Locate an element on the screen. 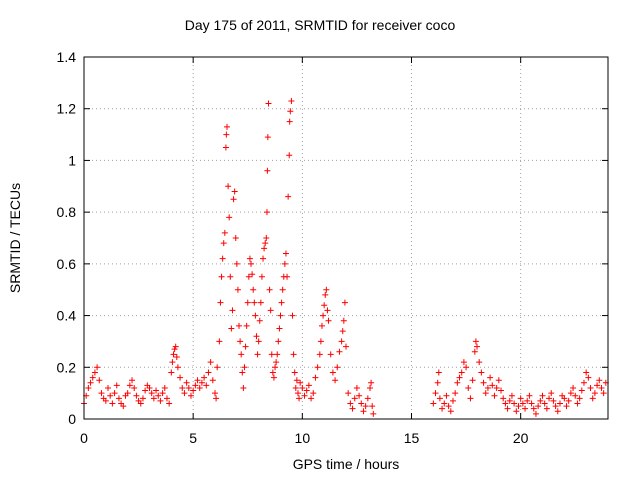  x-tick-label: 0 is located at coordinates (84, 438).